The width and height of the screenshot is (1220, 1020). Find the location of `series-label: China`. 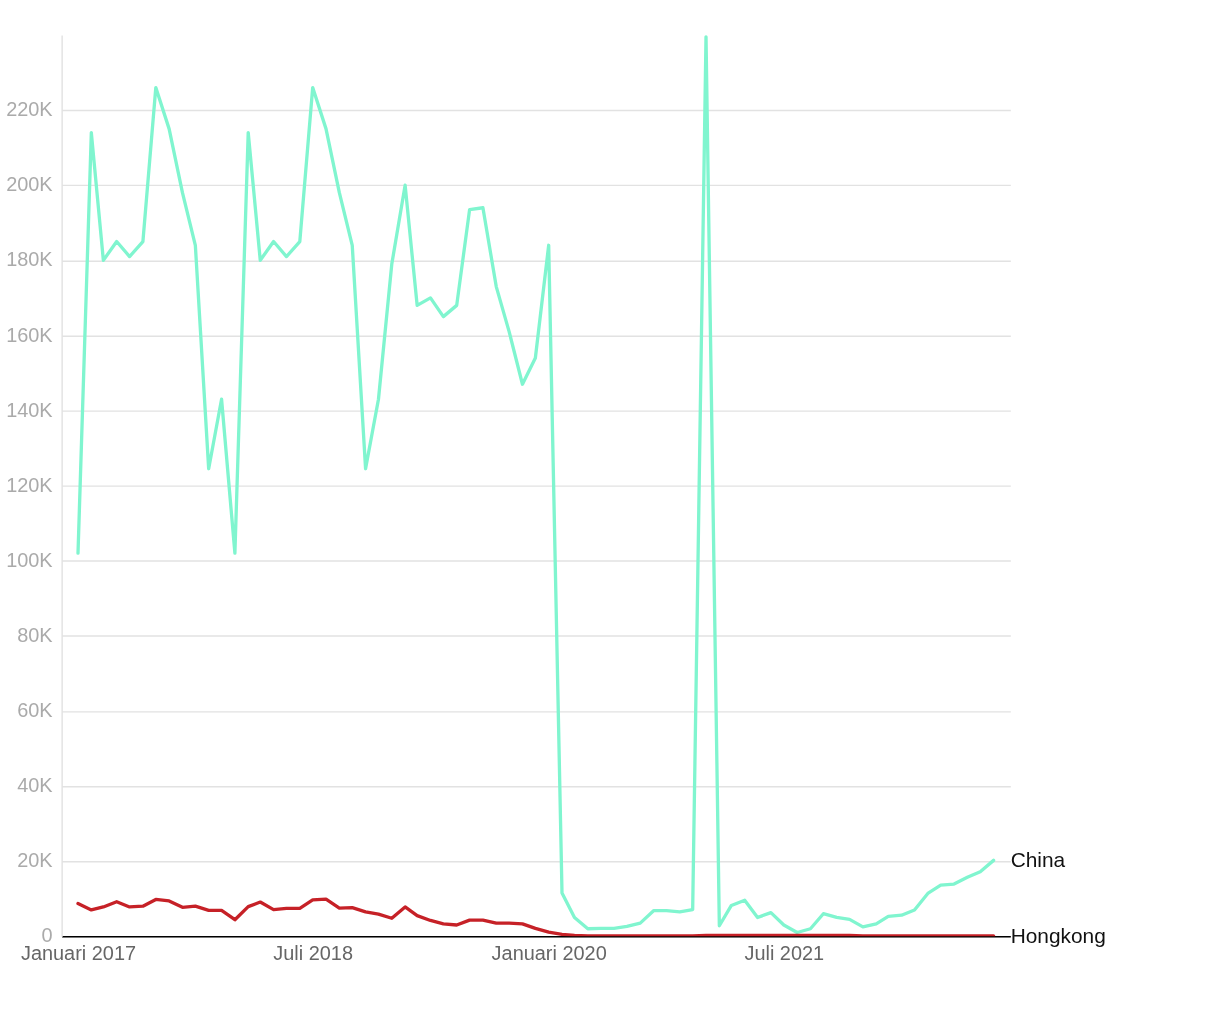

series-label: China is located at coordinates (1038, 860).